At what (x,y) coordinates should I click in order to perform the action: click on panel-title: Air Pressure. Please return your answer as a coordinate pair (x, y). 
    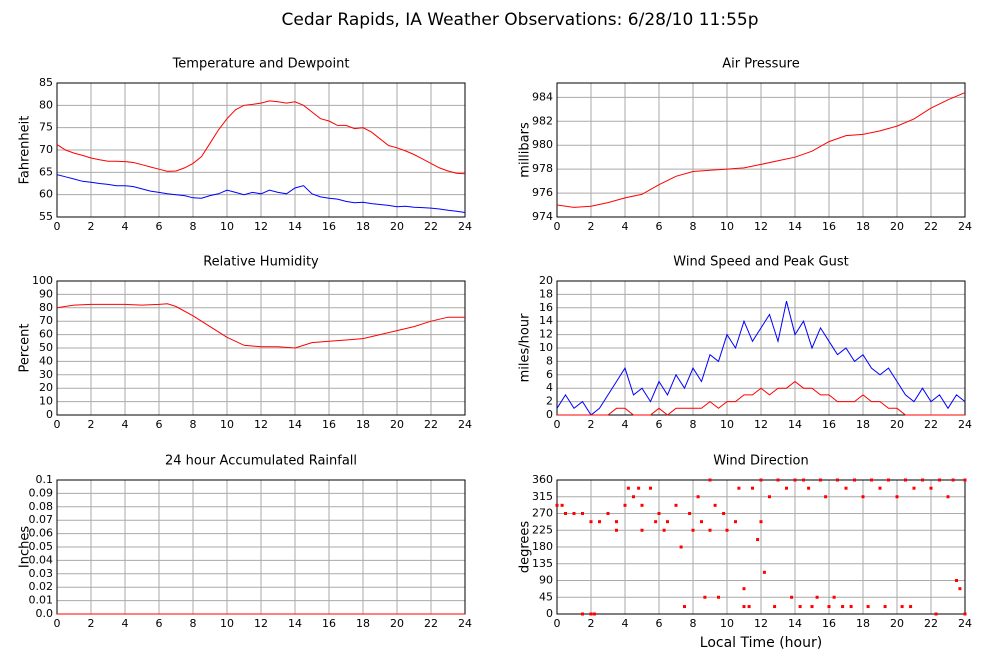
    Looking at the image, I should click on (761, 64).